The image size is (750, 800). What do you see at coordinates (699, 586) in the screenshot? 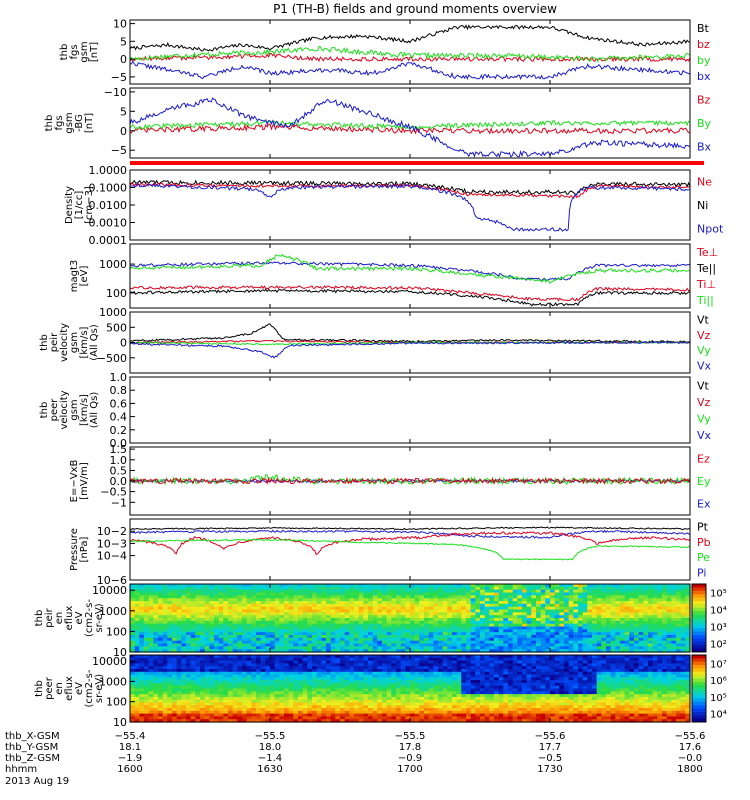
I see `colorbar-segment` at bounding box center [699, 586].